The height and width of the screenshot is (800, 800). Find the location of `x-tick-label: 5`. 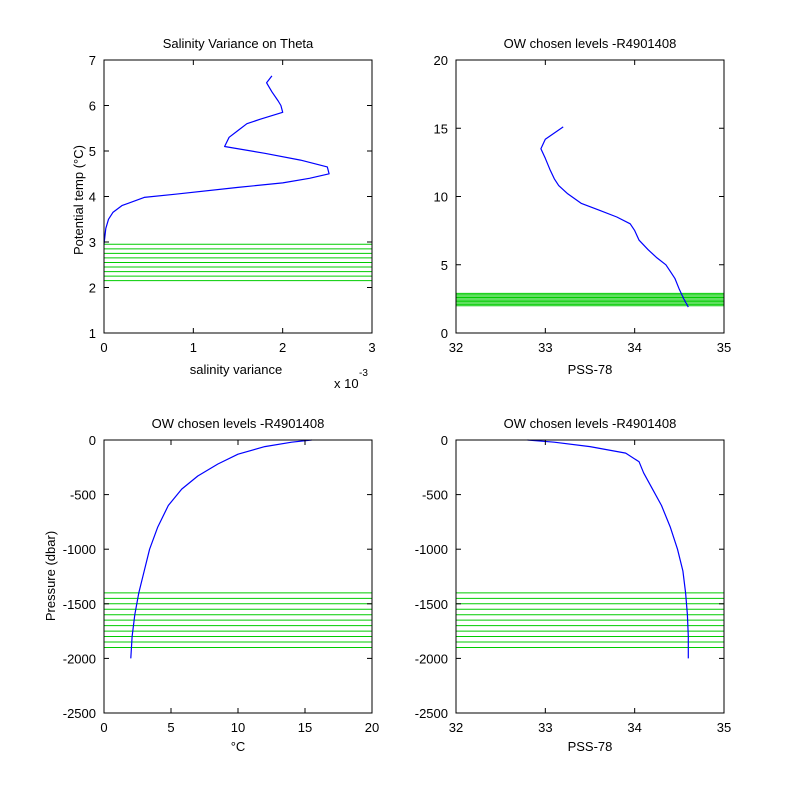

x-tick-label: 5 is located at coordinates (170, 727).